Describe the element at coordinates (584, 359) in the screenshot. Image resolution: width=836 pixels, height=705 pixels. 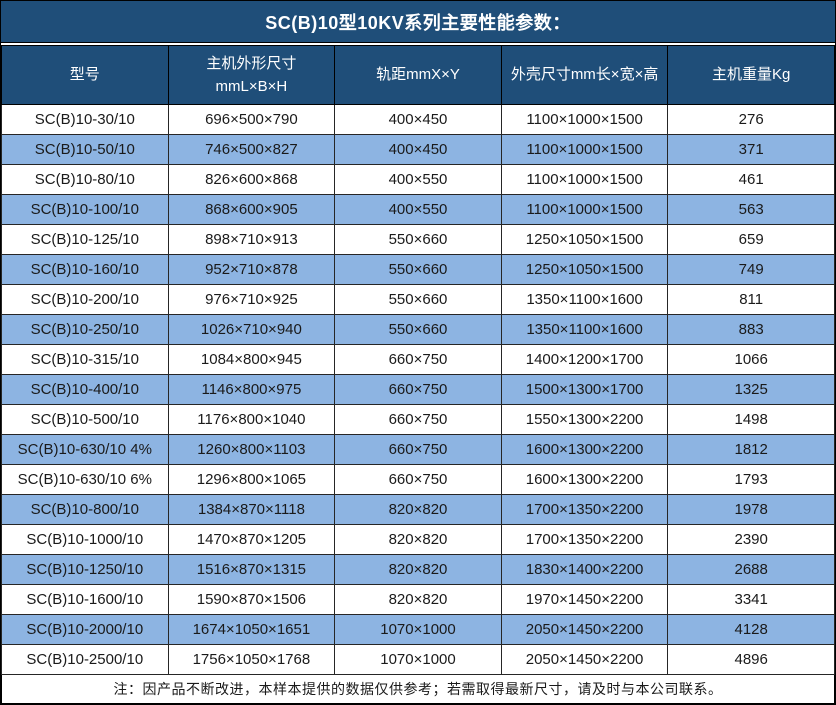
I see `table-cell: 1400×1200×1700` at that location.